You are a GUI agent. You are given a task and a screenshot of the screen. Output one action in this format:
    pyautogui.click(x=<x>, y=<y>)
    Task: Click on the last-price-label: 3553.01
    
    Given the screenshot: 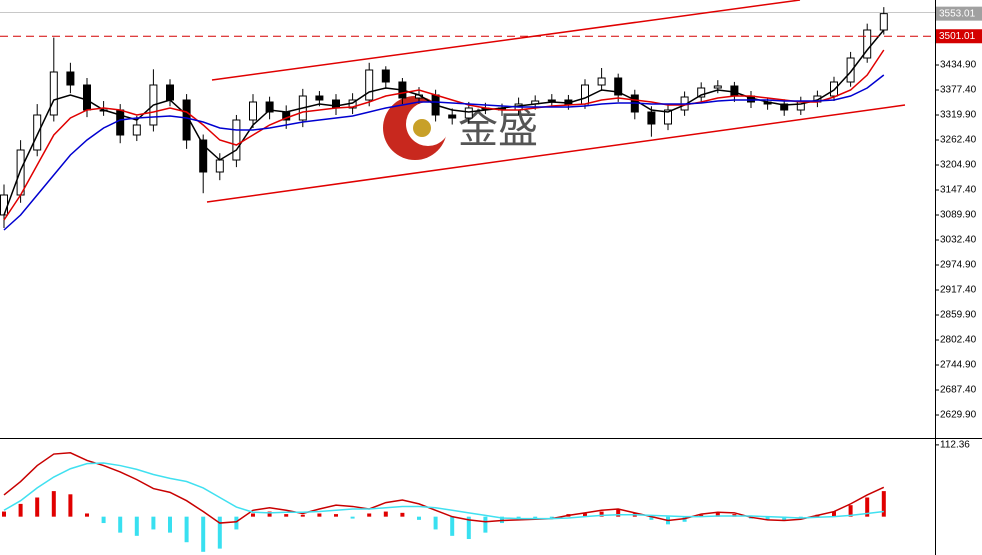 What is the action you would take?
    pyautogui.click(x=957, y=13)
    